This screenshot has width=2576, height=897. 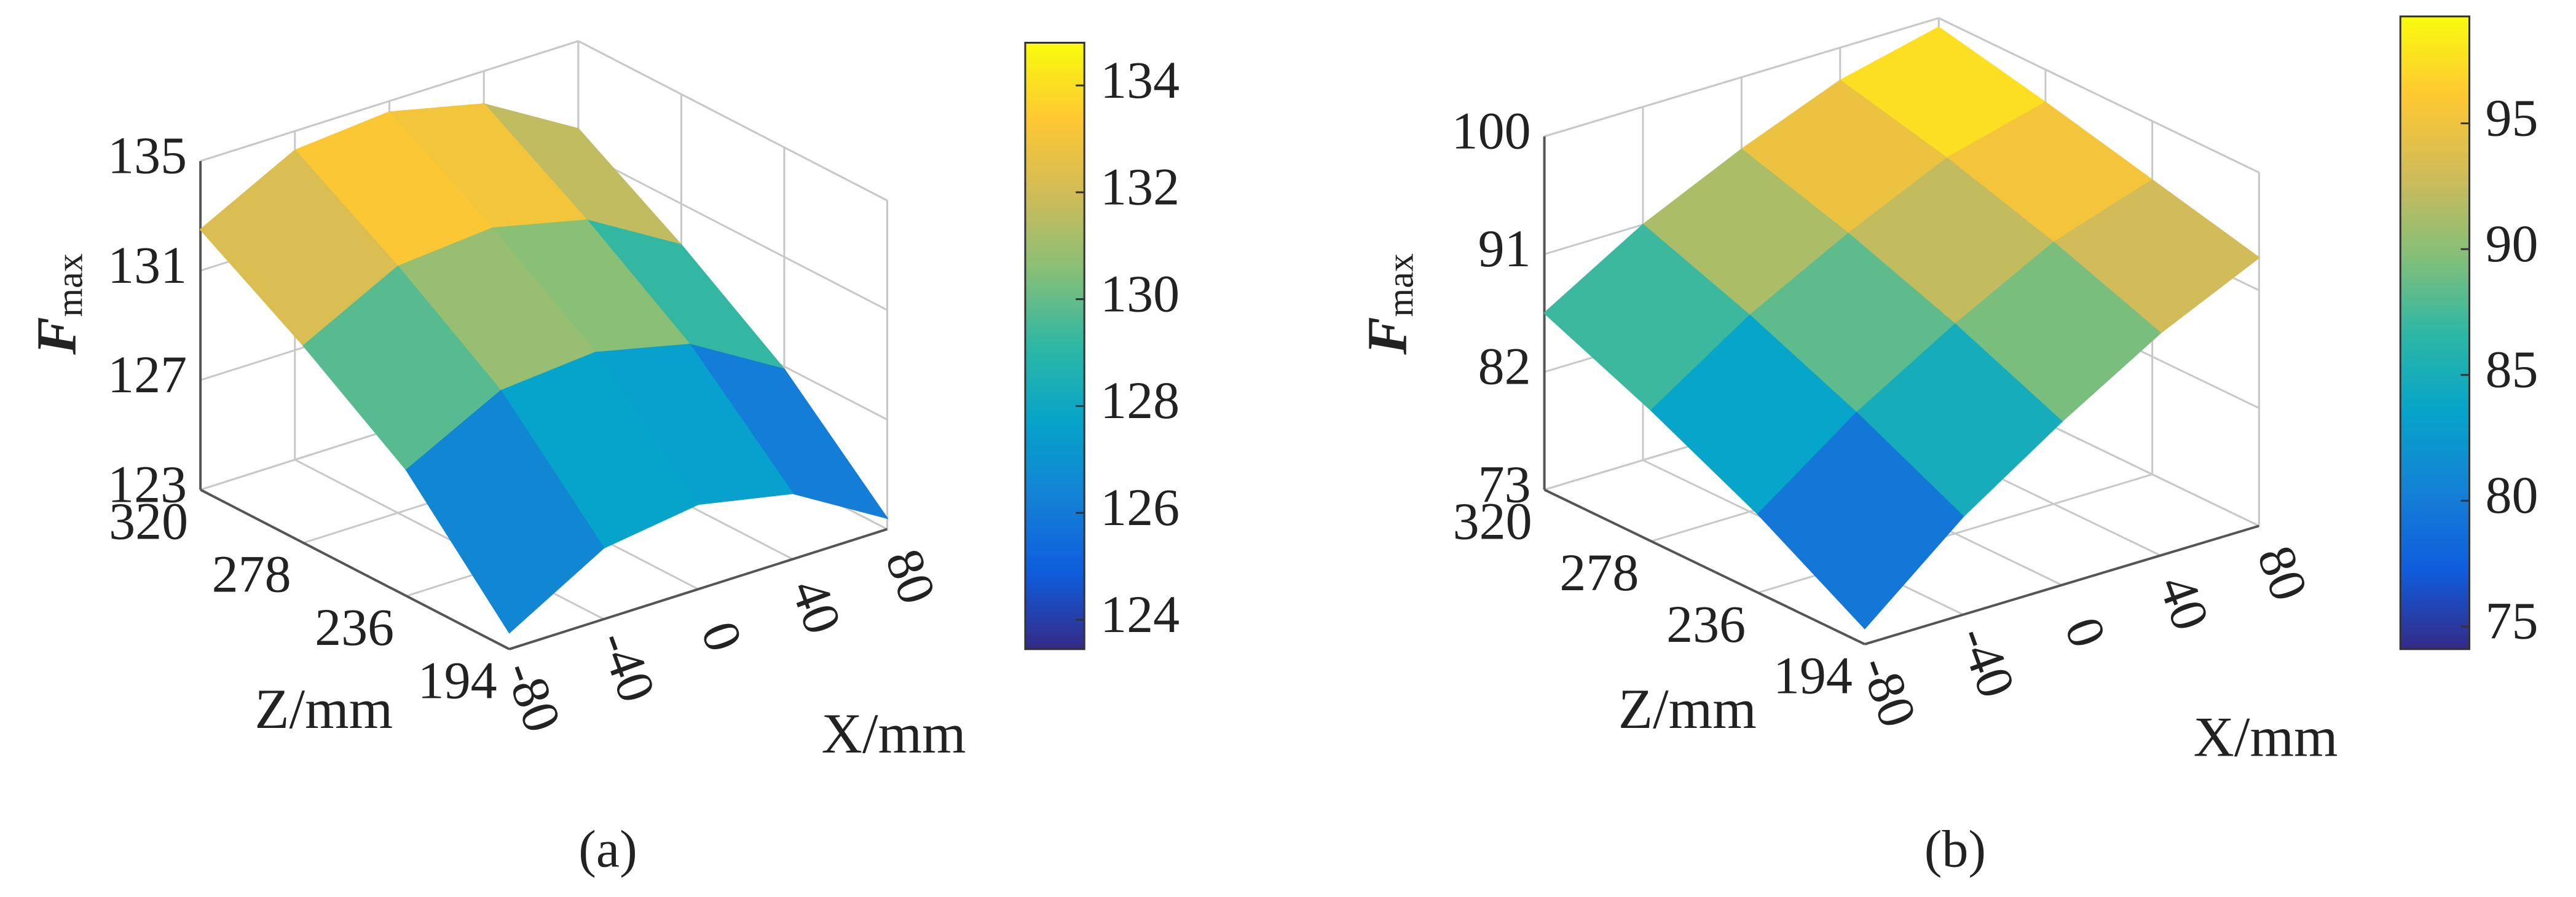 What do you see at coordinates (1140, 401) in the screenshot?
I see `colorbar-tick-label: 128` at bounding box center [1140, 401].